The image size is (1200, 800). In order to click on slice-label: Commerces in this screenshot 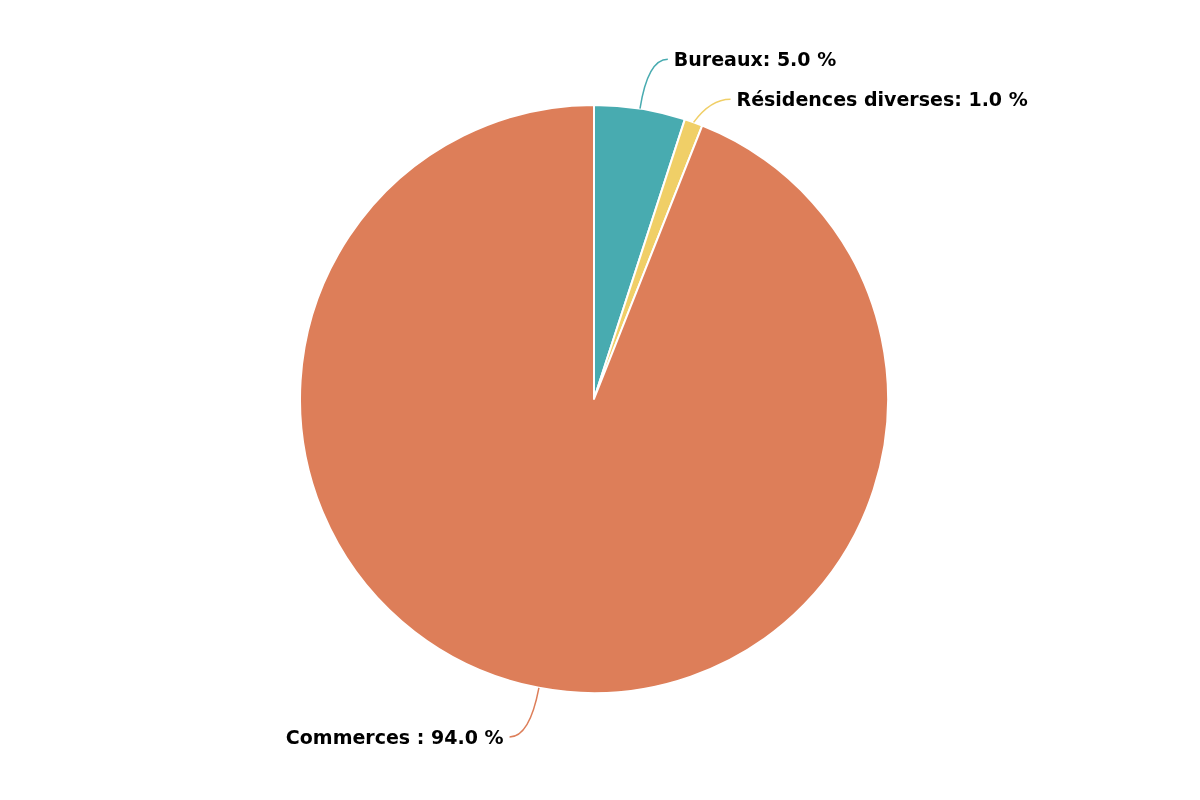, I will do `click(348, 736)`.